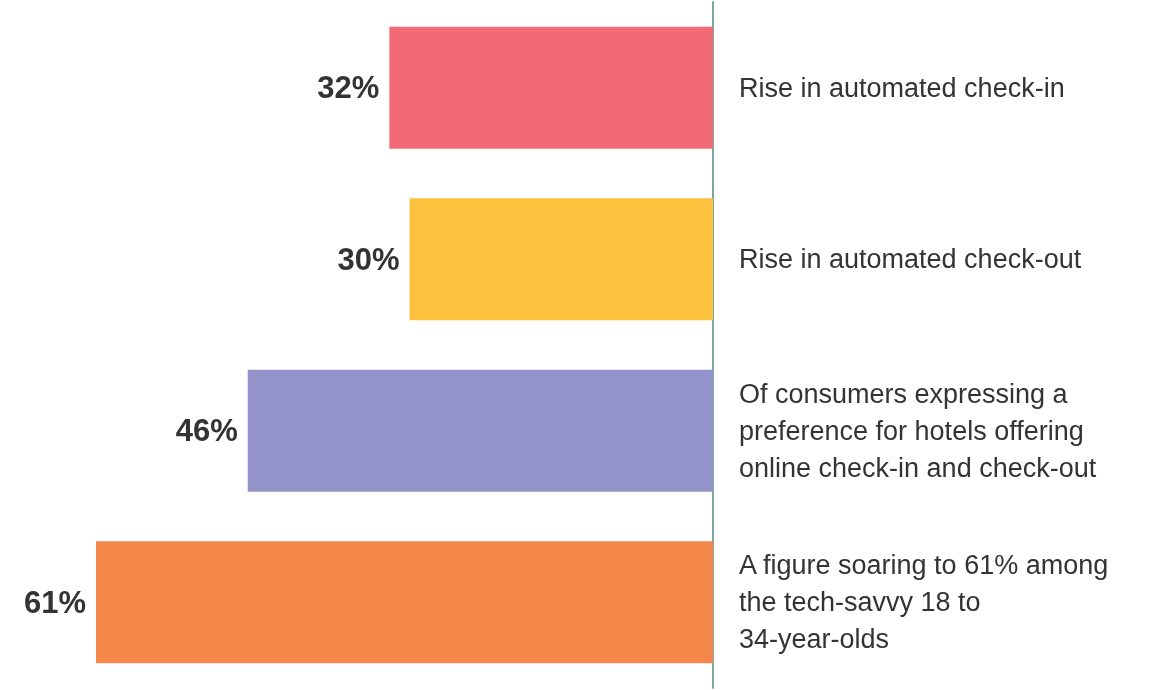  I want to click on data-label: 32%, so click(348, 88).